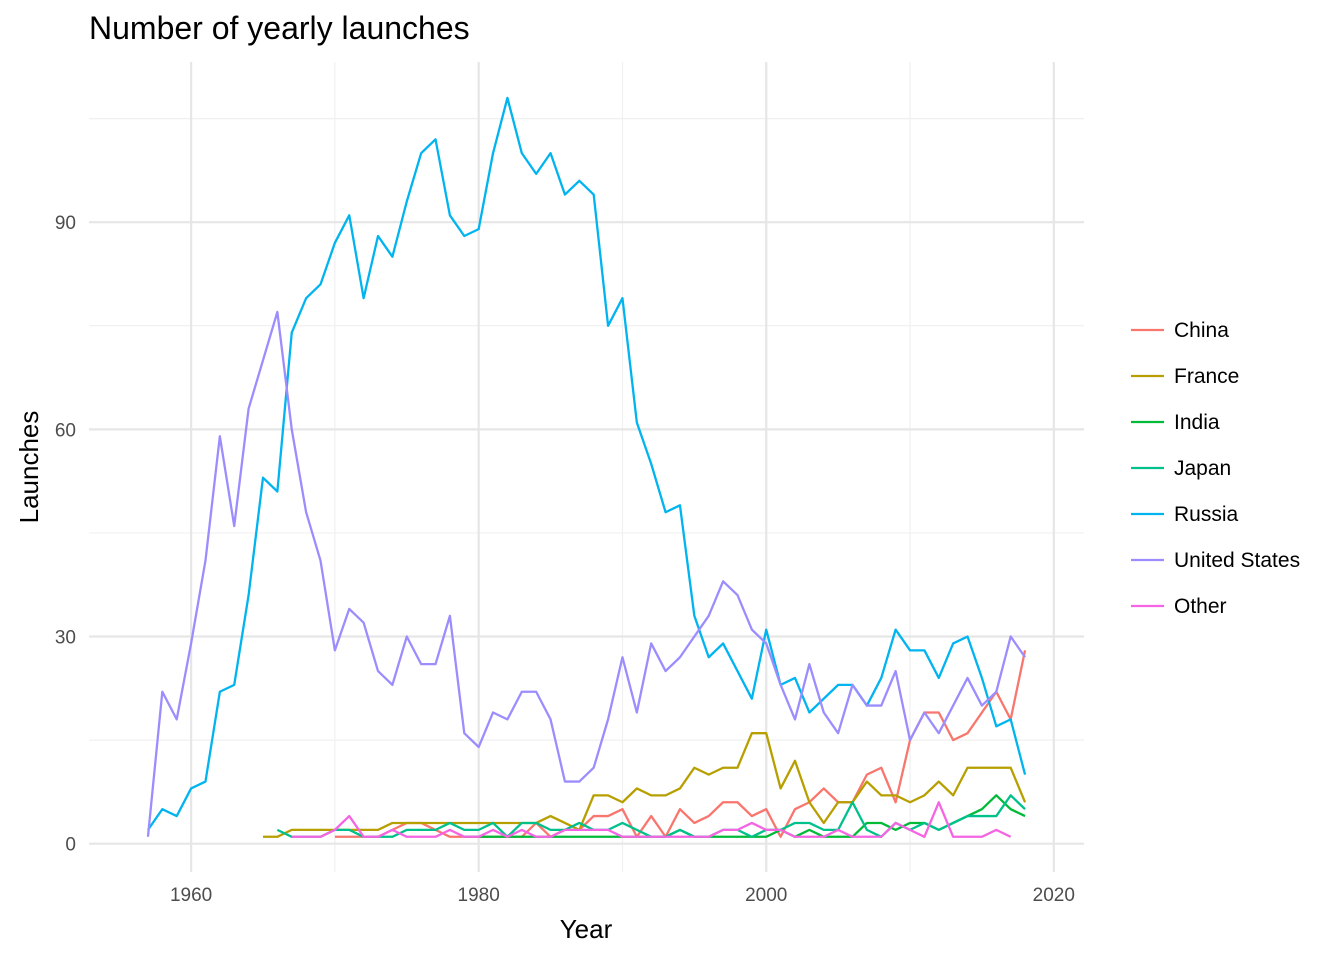 Image resolution: width=1344 pixels, height=960 pixels. Describe the element at coordinates (1054, 895) in the screenshot. I see `x-tick-label: 2020` at that location.